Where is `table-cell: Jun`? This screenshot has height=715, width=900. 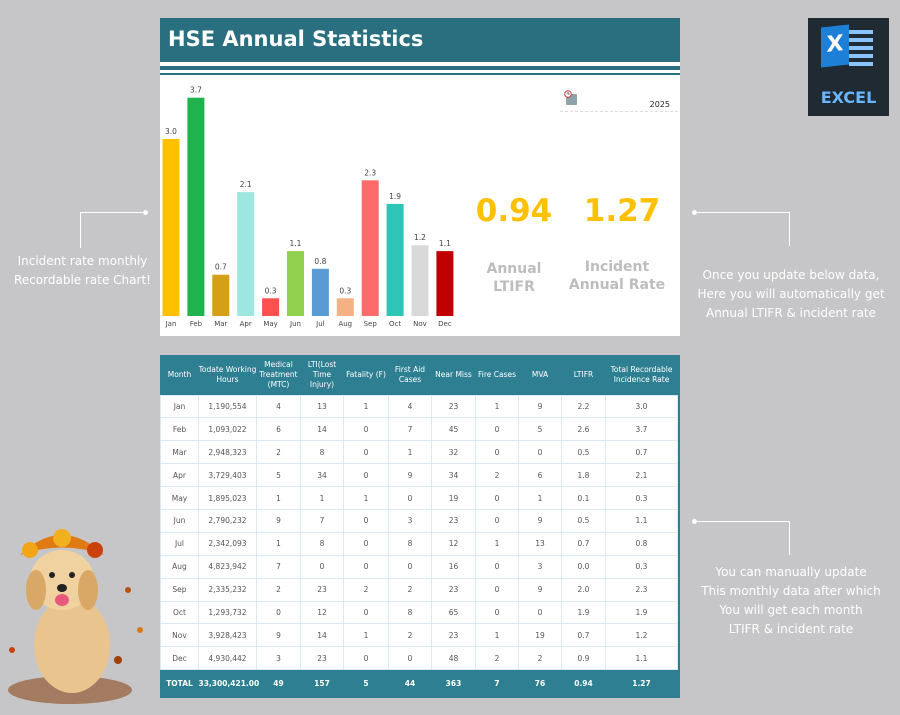
table-cell: Jun is located at coordinates (179, 520).